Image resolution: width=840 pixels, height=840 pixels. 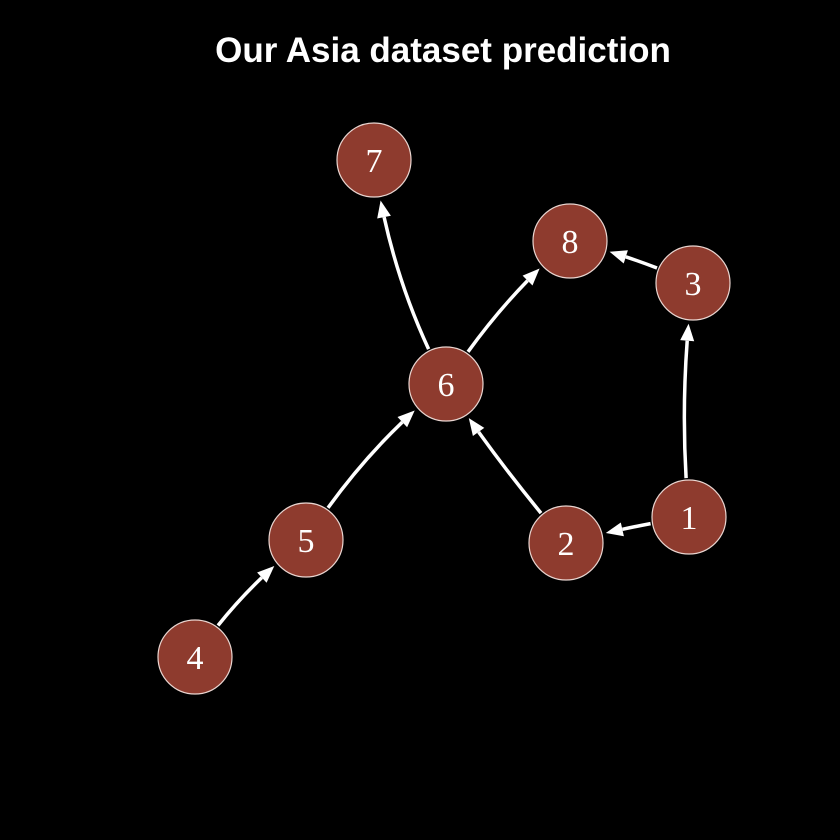 I want to click on node-label: 4, so click(x=195, y=658).